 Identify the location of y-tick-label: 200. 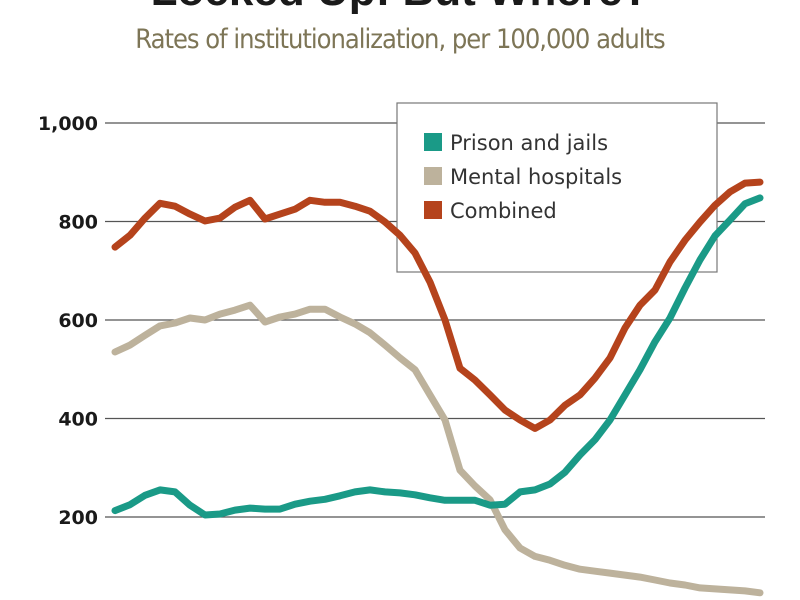
(78, 518).